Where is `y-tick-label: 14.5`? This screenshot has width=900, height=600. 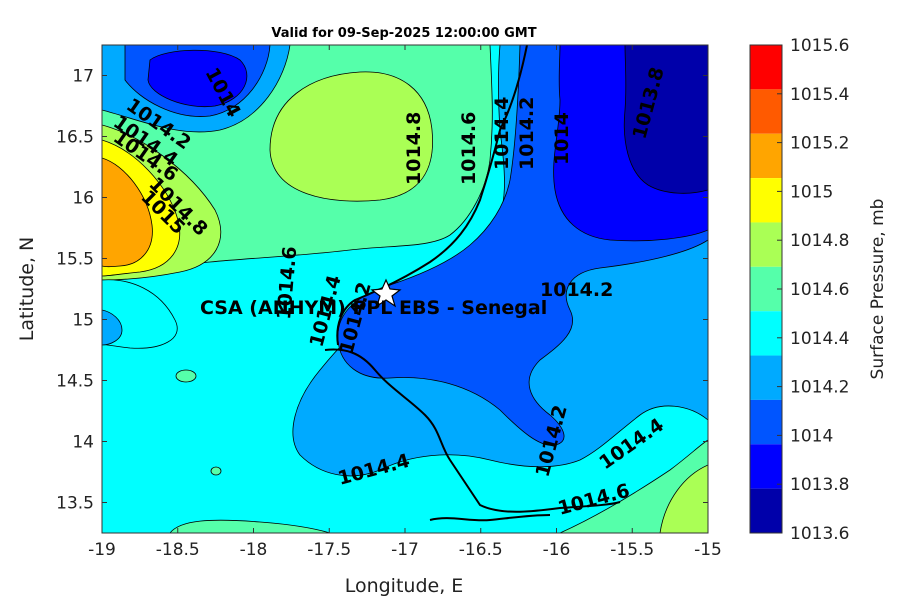 y-tick-label: 14.5 is located at coordinates (75, 382).